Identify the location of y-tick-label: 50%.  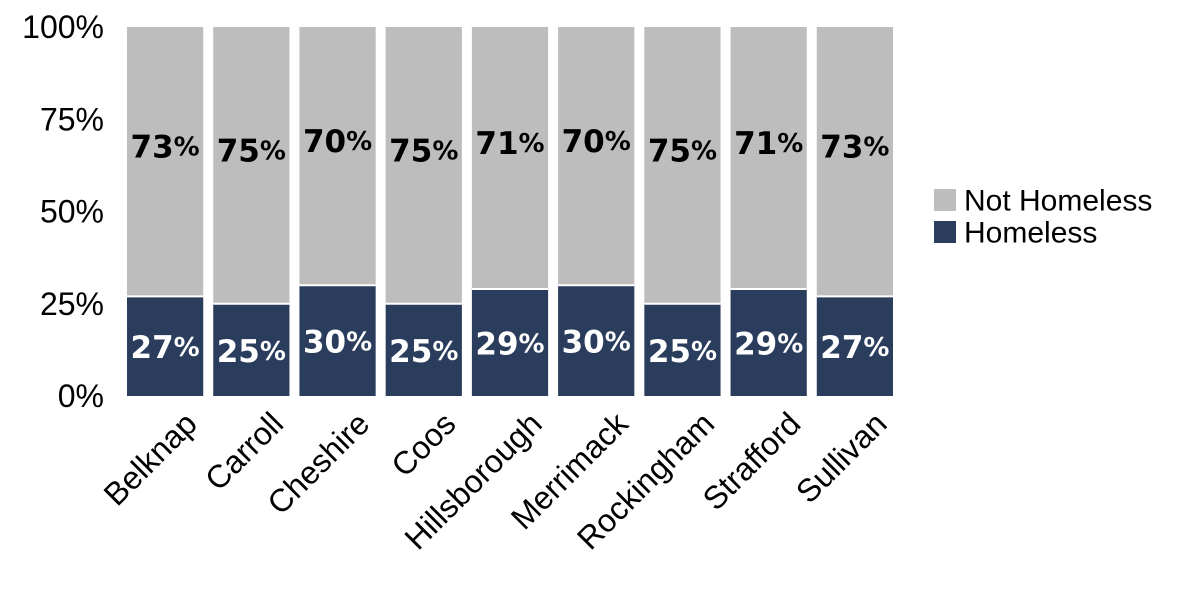
(72, 212).